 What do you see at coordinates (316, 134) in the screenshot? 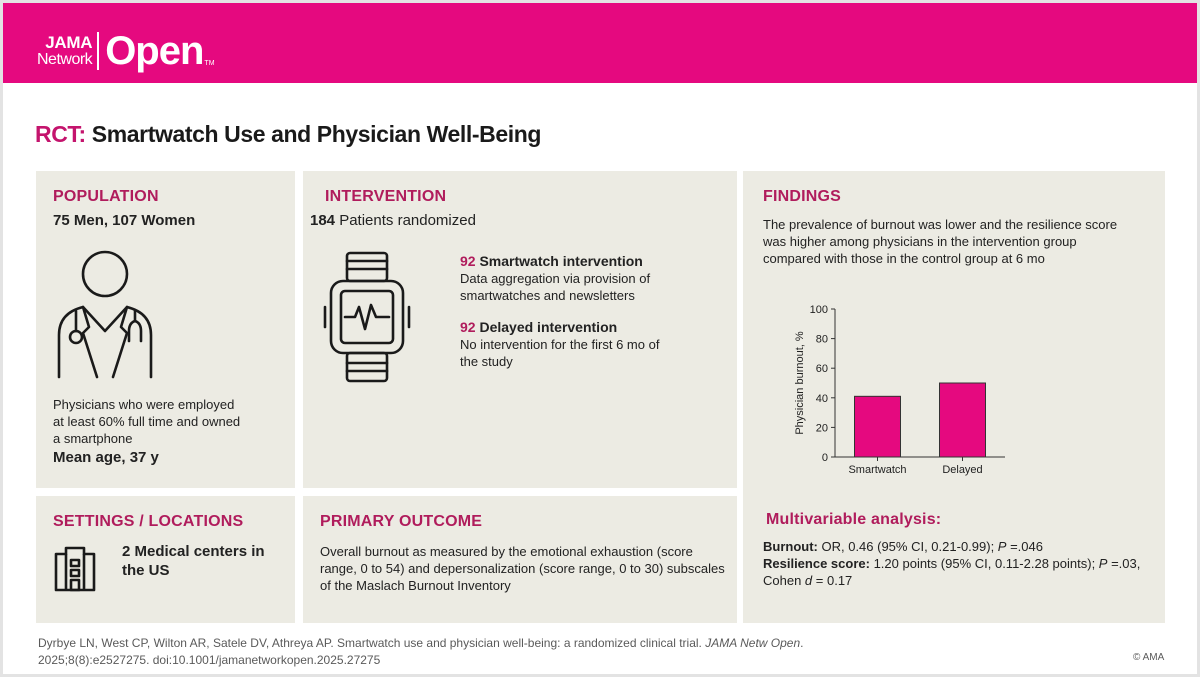
I see `title-text: Smartwatch Use and Physician Well-Being` at bounding box center [316, 134].